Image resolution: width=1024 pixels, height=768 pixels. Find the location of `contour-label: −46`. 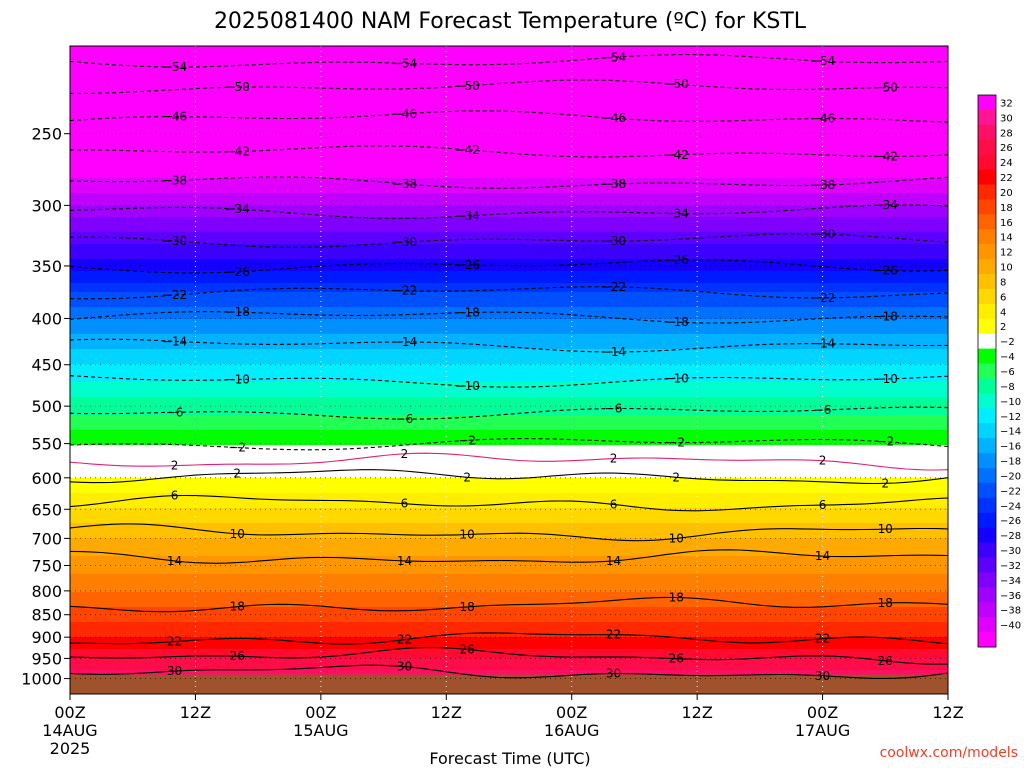

contour-label: −46 is located at coordinates (174, 117).